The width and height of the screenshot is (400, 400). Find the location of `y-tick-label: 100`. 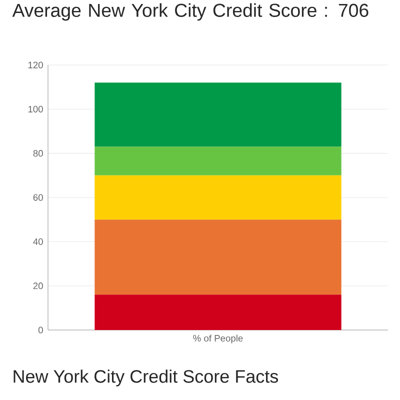

y-tick-label: 100 is located at coordinates (35, 109).